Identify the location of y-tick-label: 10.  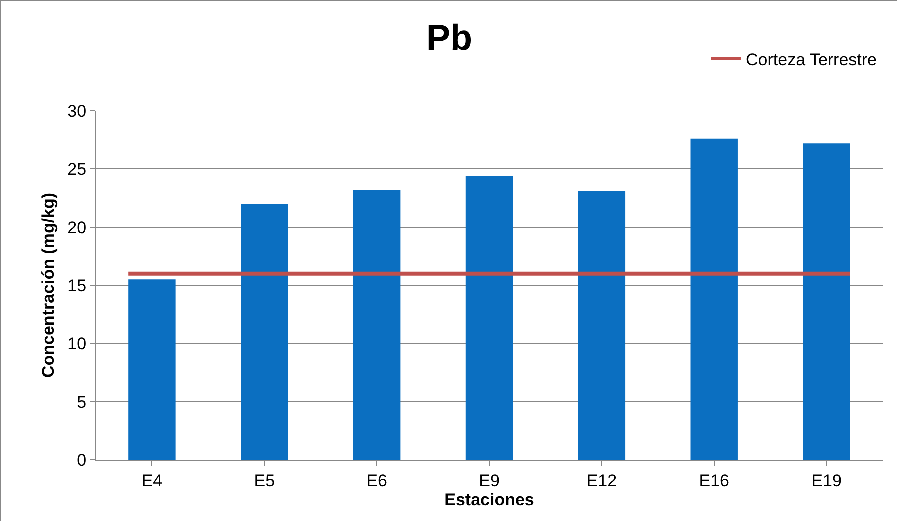
(77, 344).